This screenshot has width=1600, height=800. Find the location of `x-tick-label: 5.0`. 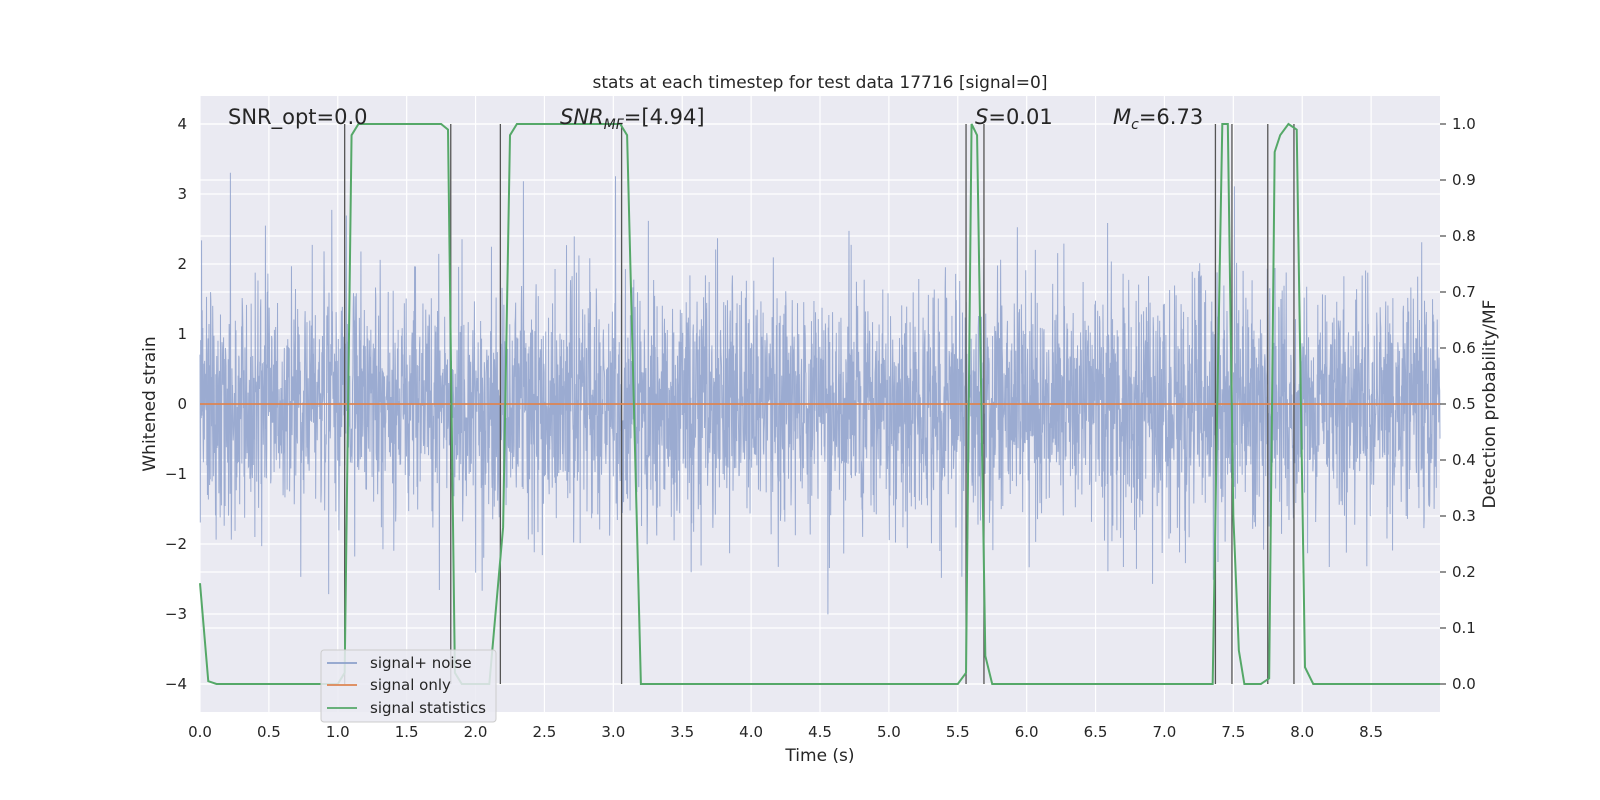

x-tick-label: 5.0 is located at coordinates (889, 732).